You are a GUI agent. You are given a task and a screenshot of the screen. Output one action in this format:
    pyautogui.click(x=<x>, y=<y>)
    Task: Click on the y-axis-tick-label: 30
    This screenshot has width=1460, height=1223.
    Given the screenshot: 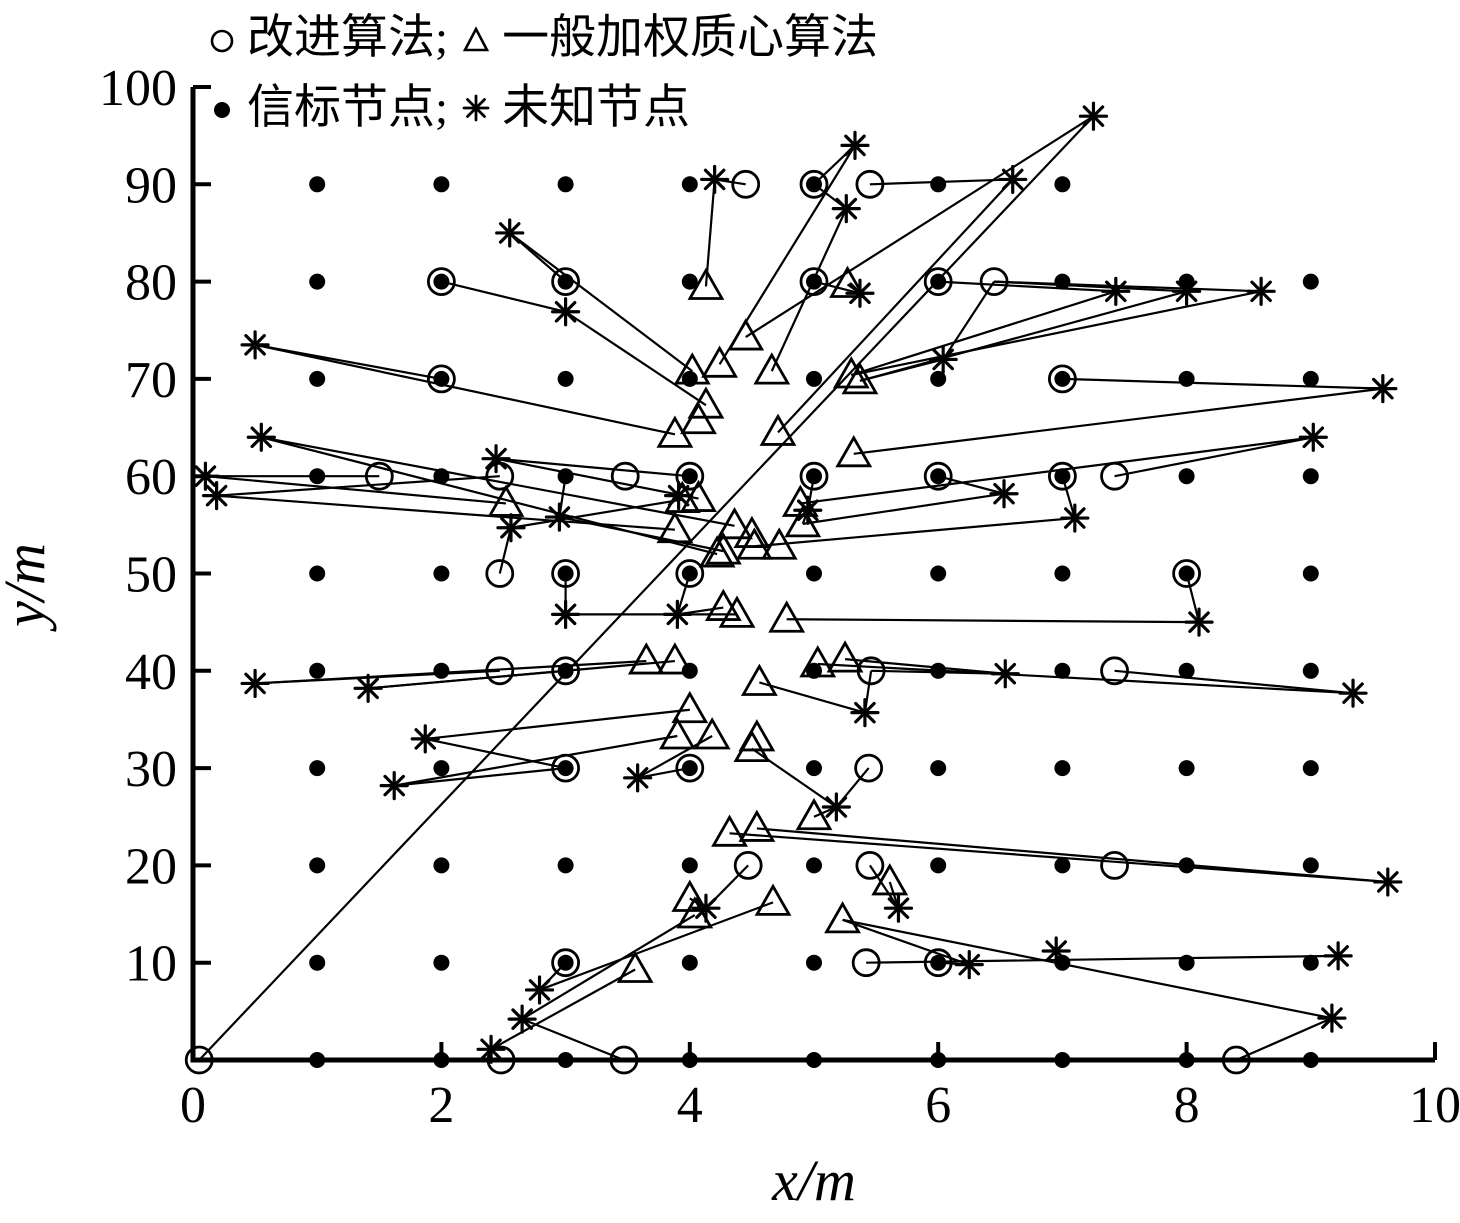 What is the action you would take?
    pyautogui.click(x=151, y=769)
    